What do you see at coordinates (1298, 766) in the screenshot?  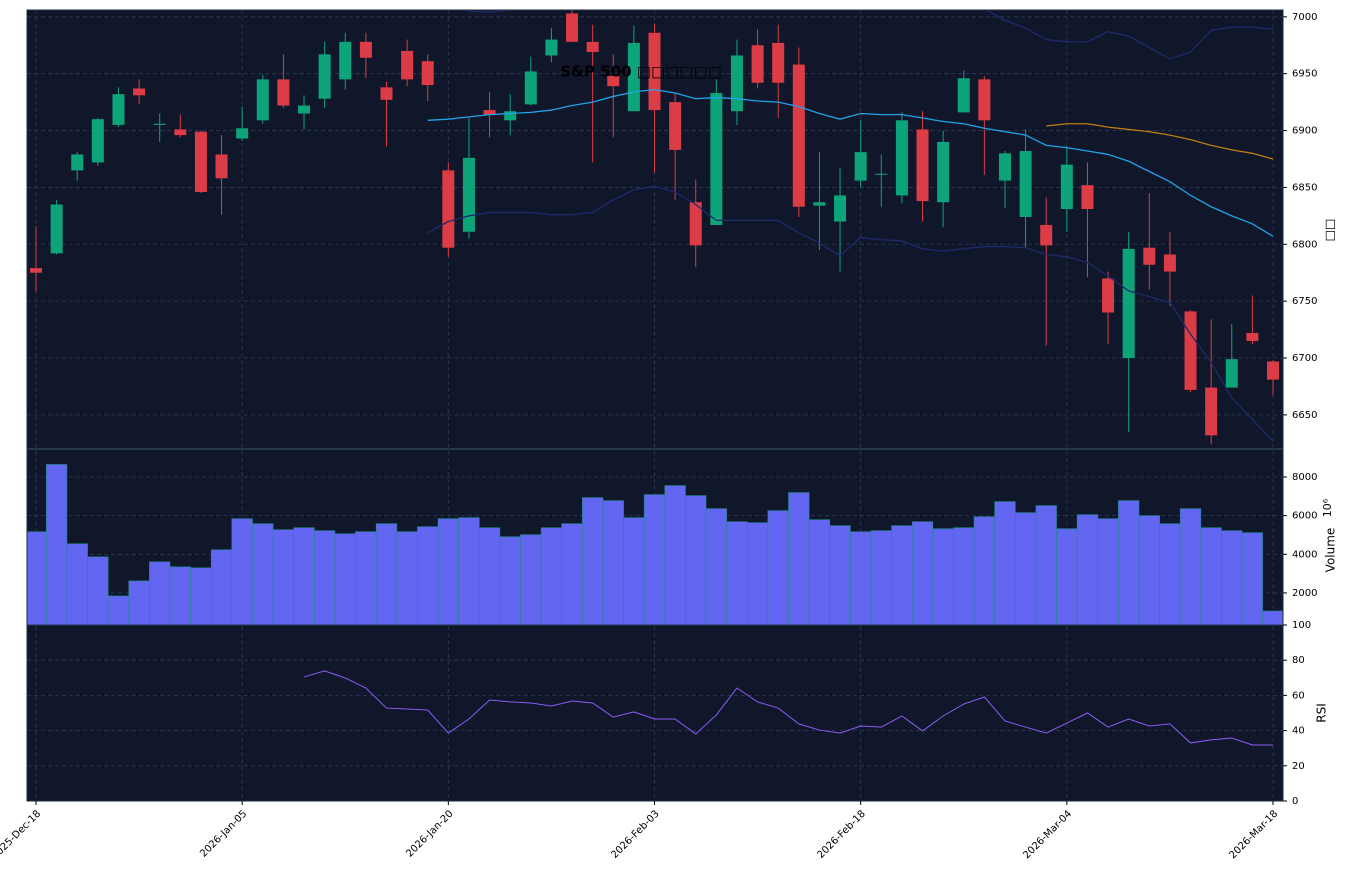 I see `y-tick-label: 20` at bounding box center [1298, 766].